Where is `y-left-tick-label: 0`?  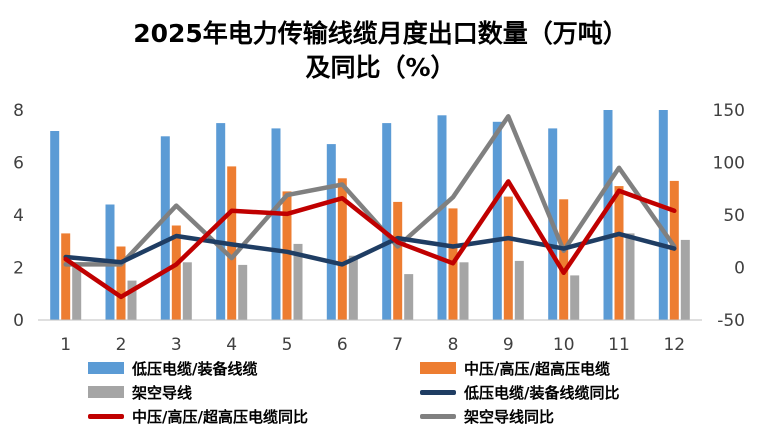
y-left-tick-label: 0 is located at coordinates (18, 321).